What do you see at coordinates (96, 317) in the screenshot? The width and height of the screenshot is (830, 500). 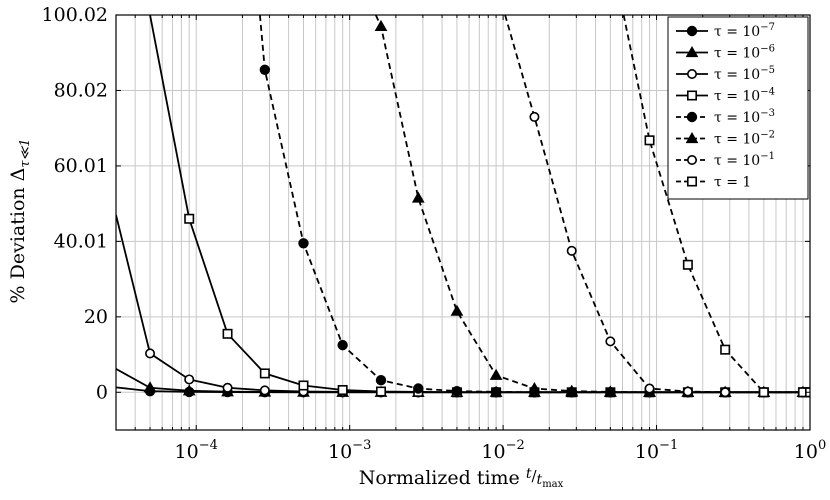 I see `y-tick-label: 20` at bounding box center [96, 317].